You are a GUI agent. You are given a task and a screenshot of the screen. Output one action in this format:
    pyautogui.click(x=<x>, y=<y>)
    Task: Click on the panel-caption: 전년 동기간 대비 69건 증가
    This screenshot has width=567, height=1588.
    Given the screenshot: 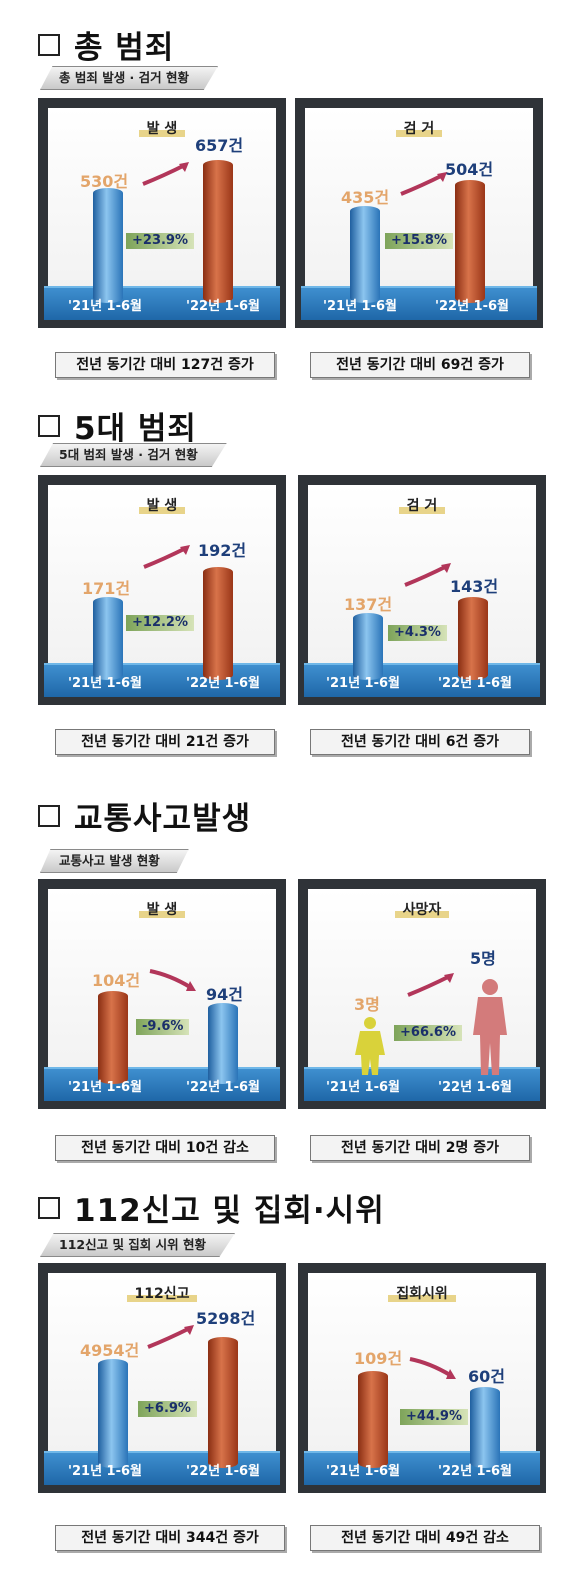 What is the action you would take?
    pyautogui.click(x=420, y=365)
    